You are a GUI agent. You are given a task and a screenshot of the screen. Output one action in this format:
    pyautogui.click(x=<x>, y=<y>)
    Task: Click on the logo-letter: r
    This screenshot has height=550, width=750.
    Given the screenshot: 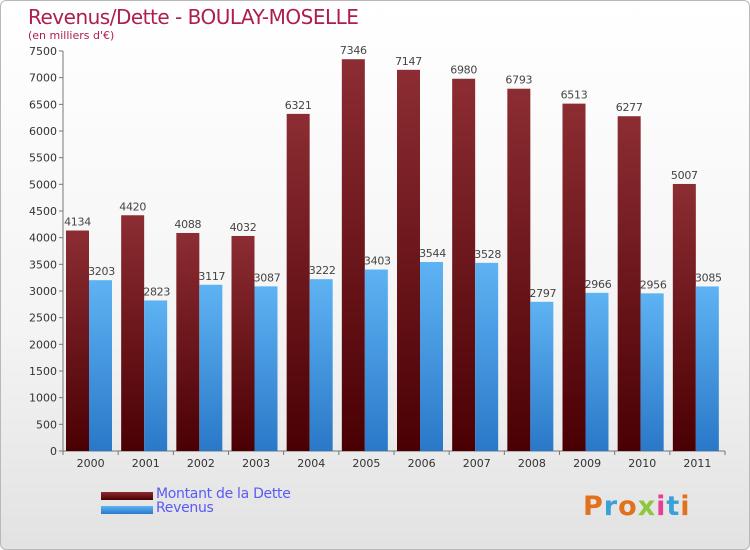 What is the action you would take?
    pyautogui.click(x=611, y=506)
    